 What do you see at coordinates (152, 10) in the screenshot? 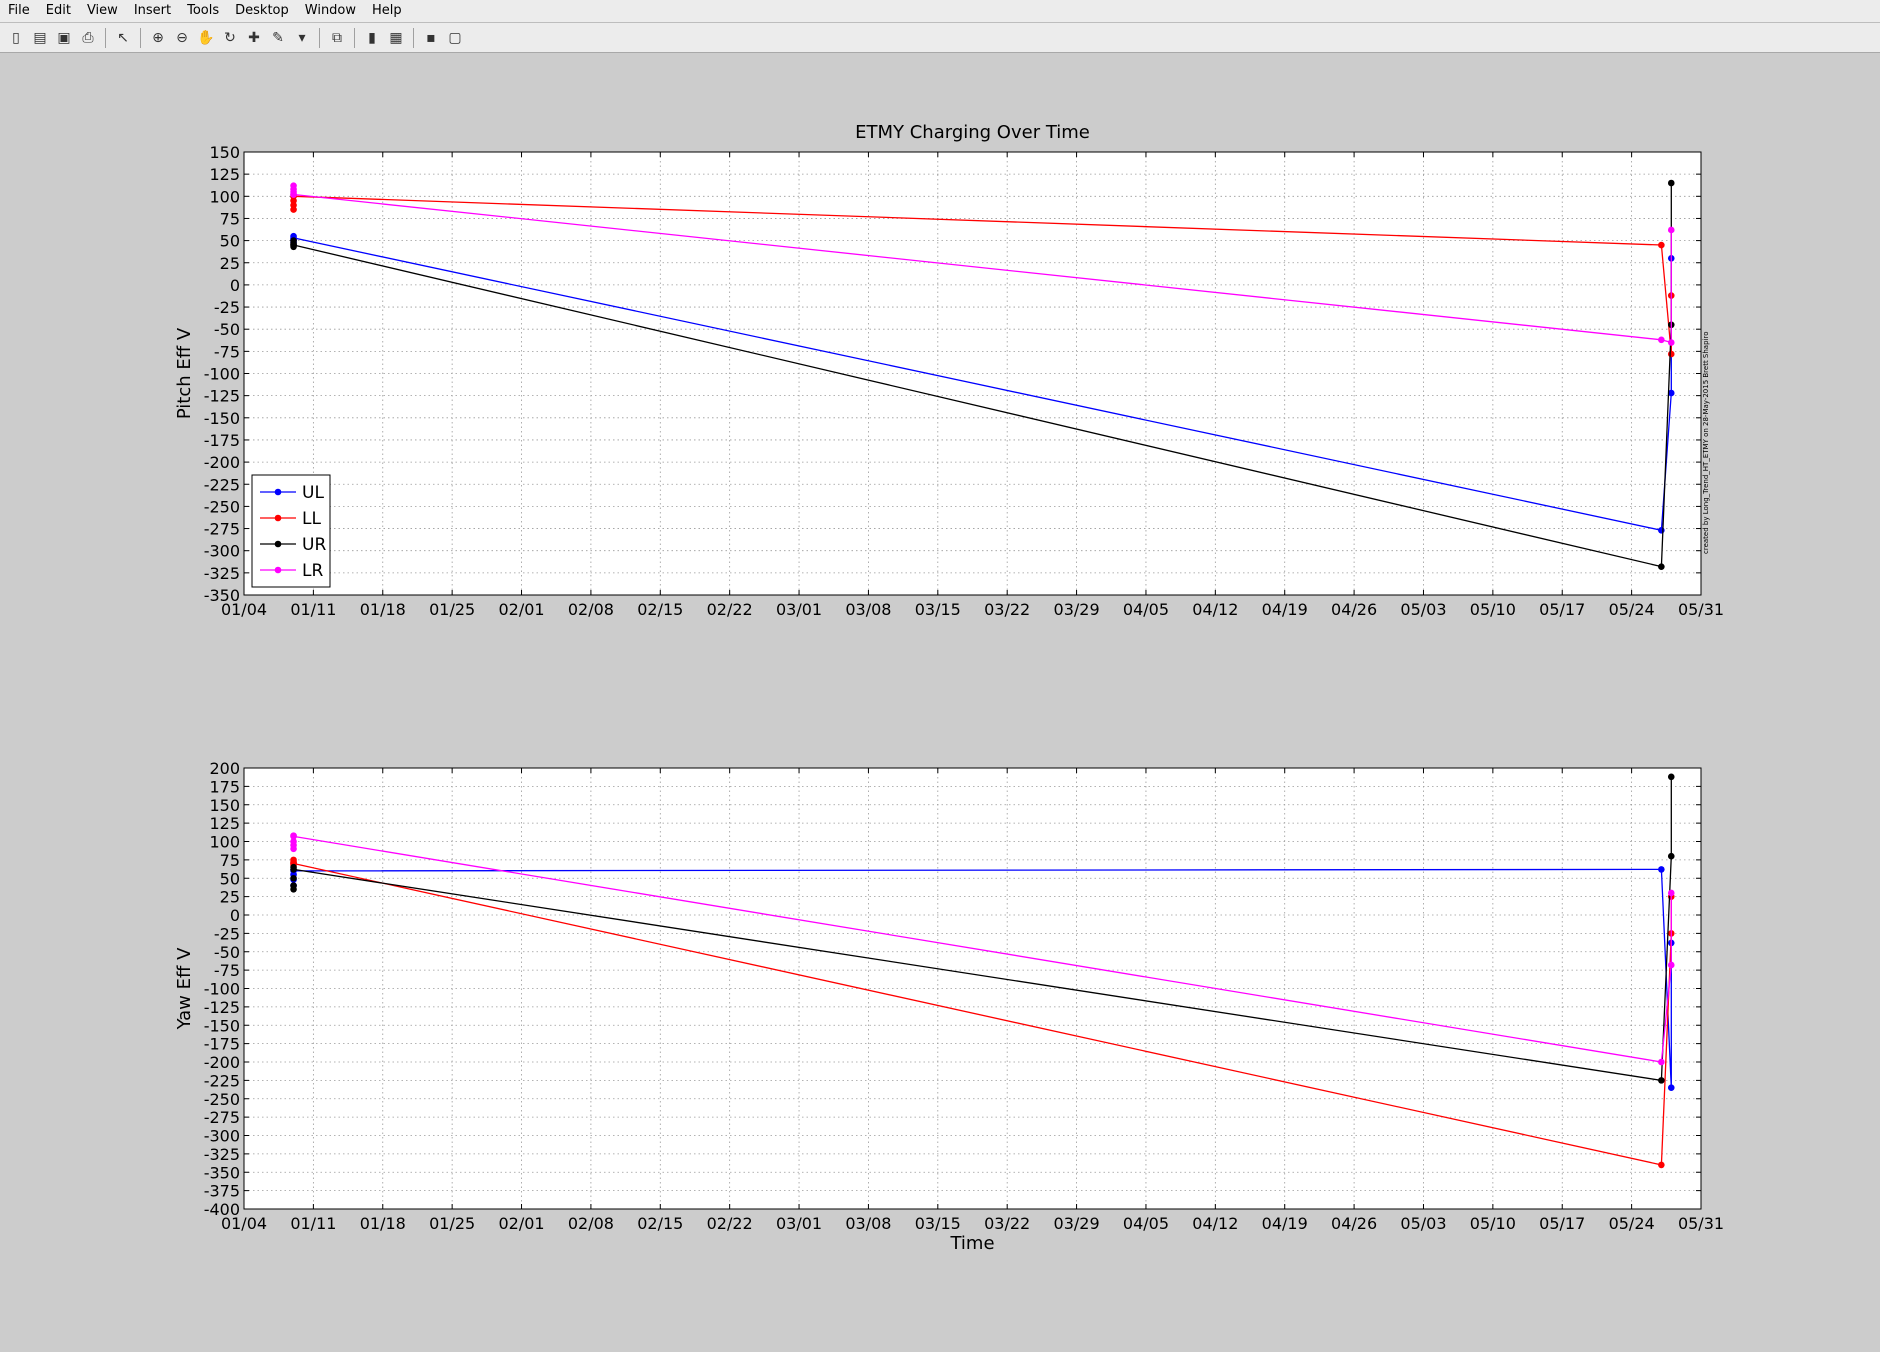
I see `menu-insert: Insert` at bounding box center [152, 10].